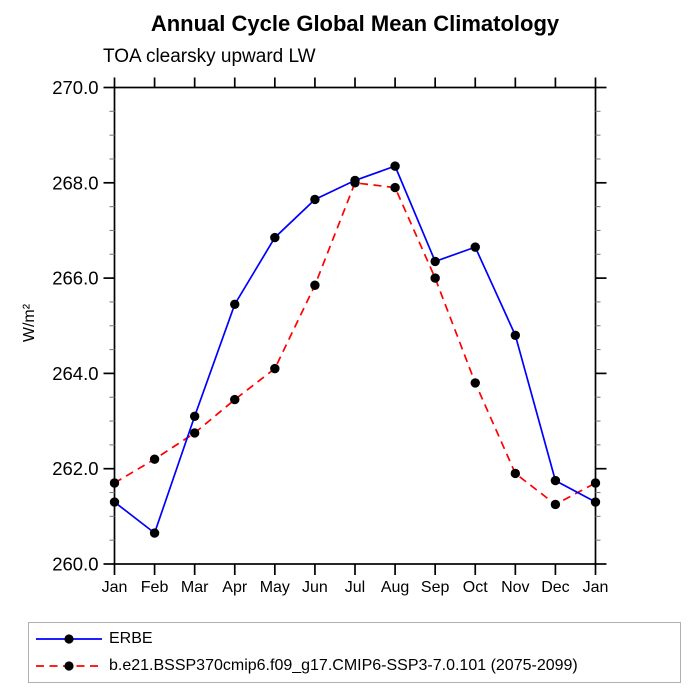 The height and width of the screenshot is (700, 700). Describe the element at coordinates (235, 587) in the screenshot. I see `x-tick-label: Apr` at that location.